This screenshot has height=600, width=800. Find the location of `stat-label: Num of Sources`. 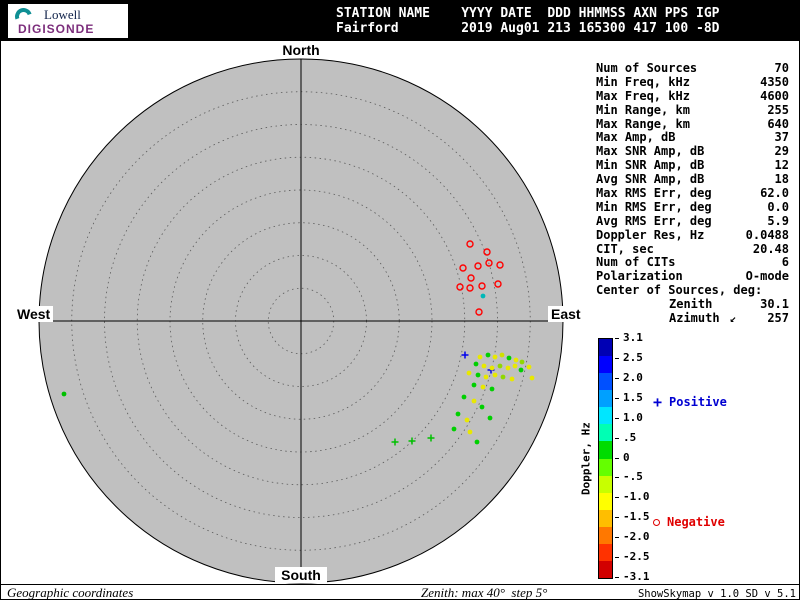

stat-label: Num of Sources is located at coordinates (647, 68).